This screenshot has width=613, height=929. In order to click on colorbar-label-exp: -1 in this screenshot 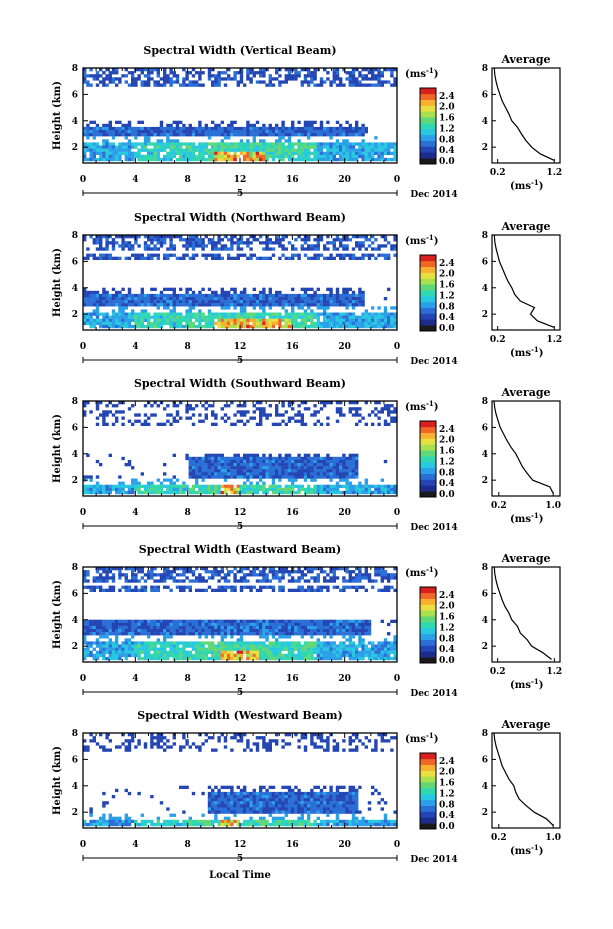, I will do `click(430, 237)`.